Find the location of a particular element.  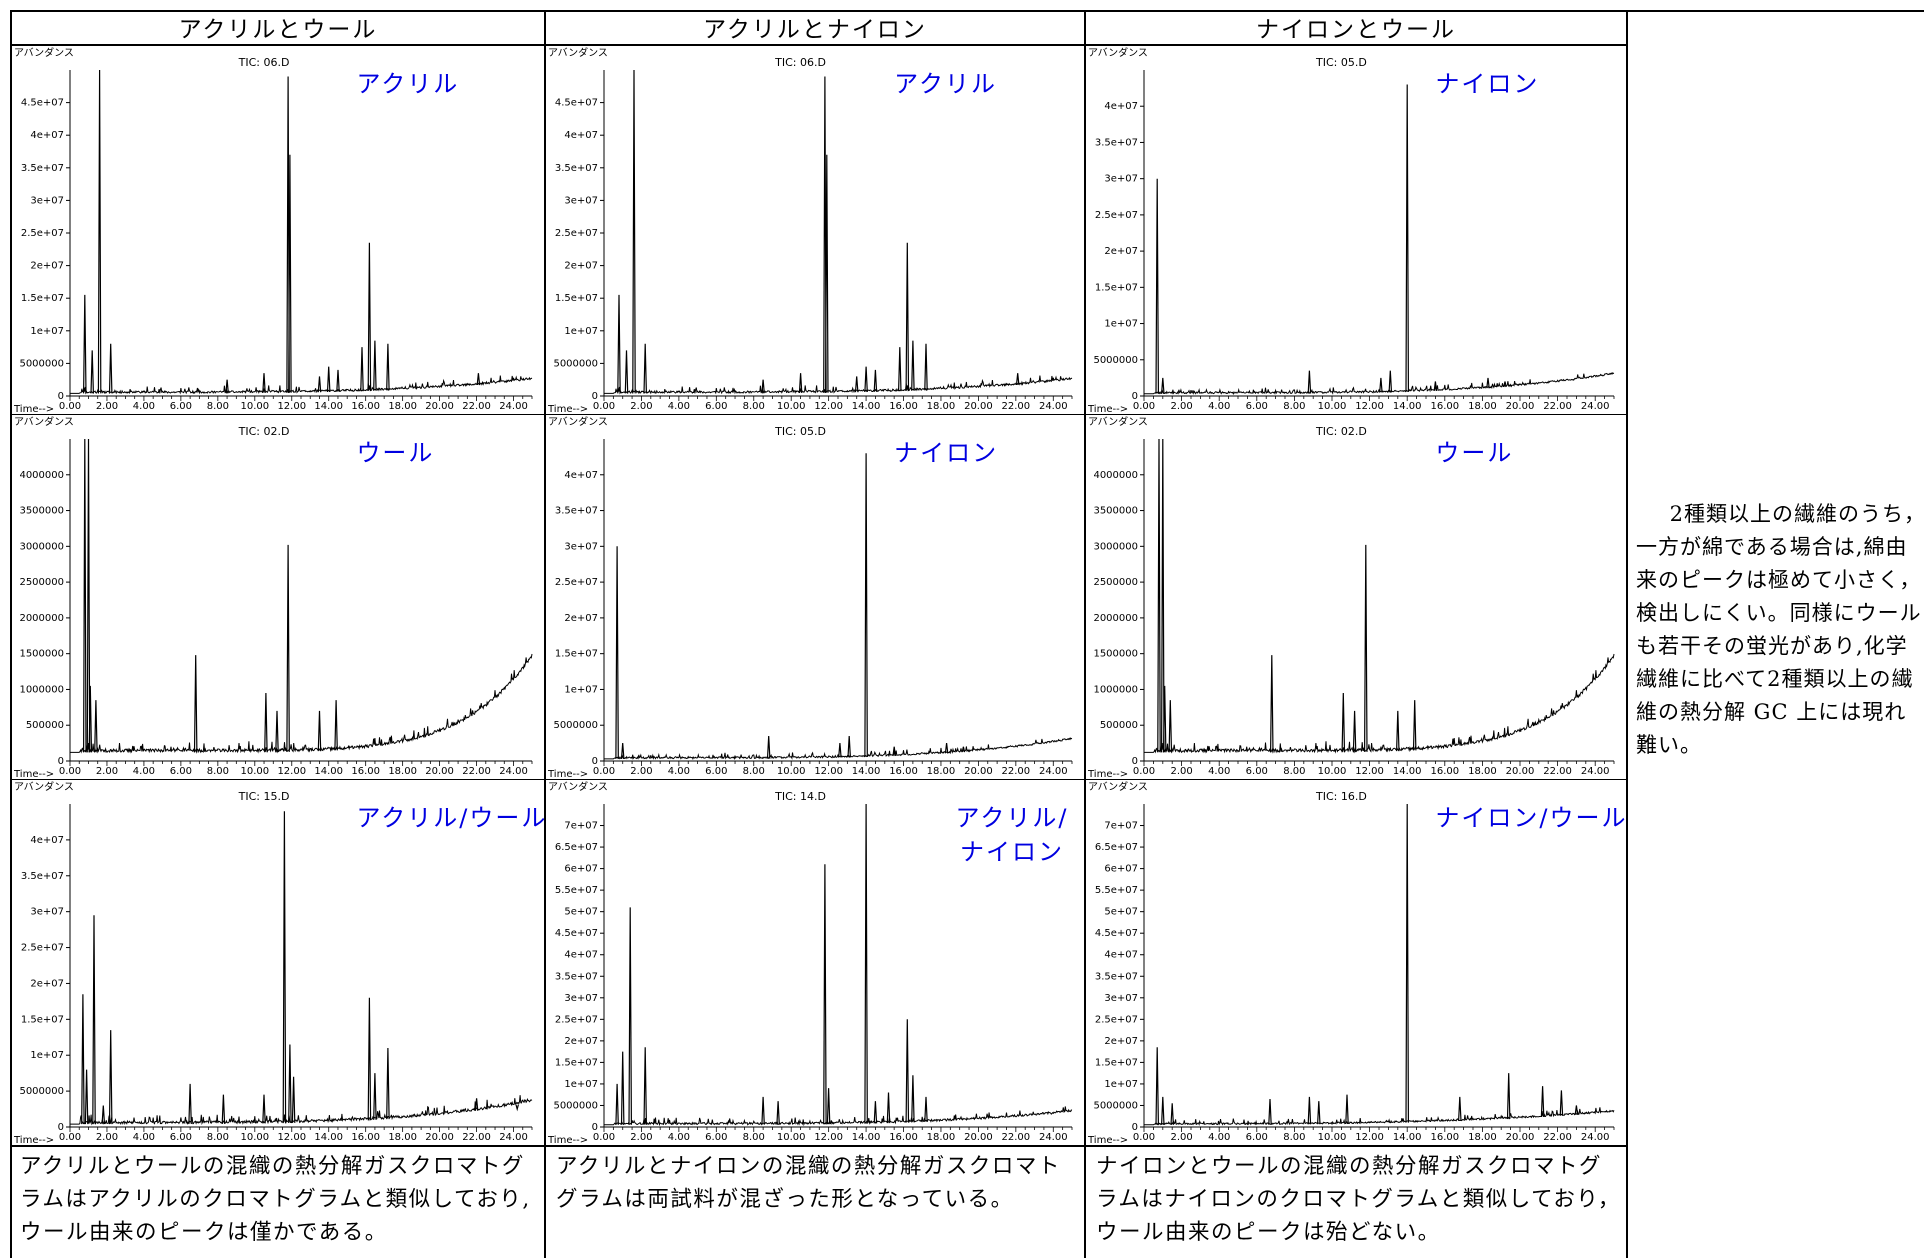

y-tick-label: 5000000 is located at coordinates (41, 1091).